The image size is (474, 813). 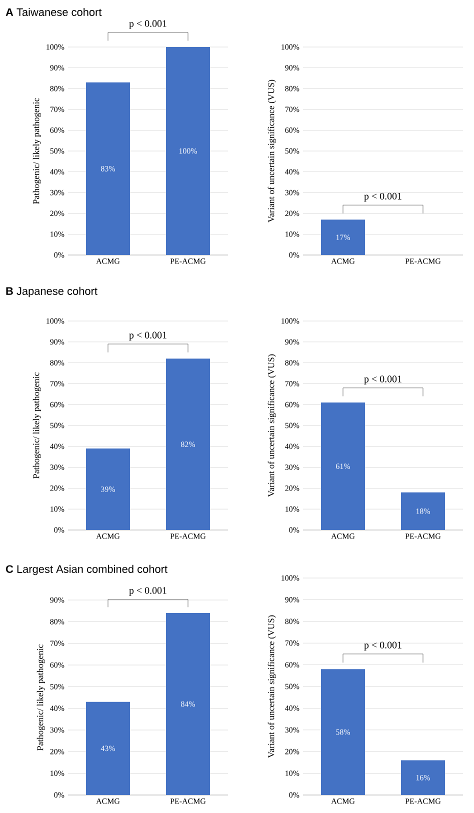 I want to click on chart-title: C Largest Asian combined cohort, so click(x=87, y=570).